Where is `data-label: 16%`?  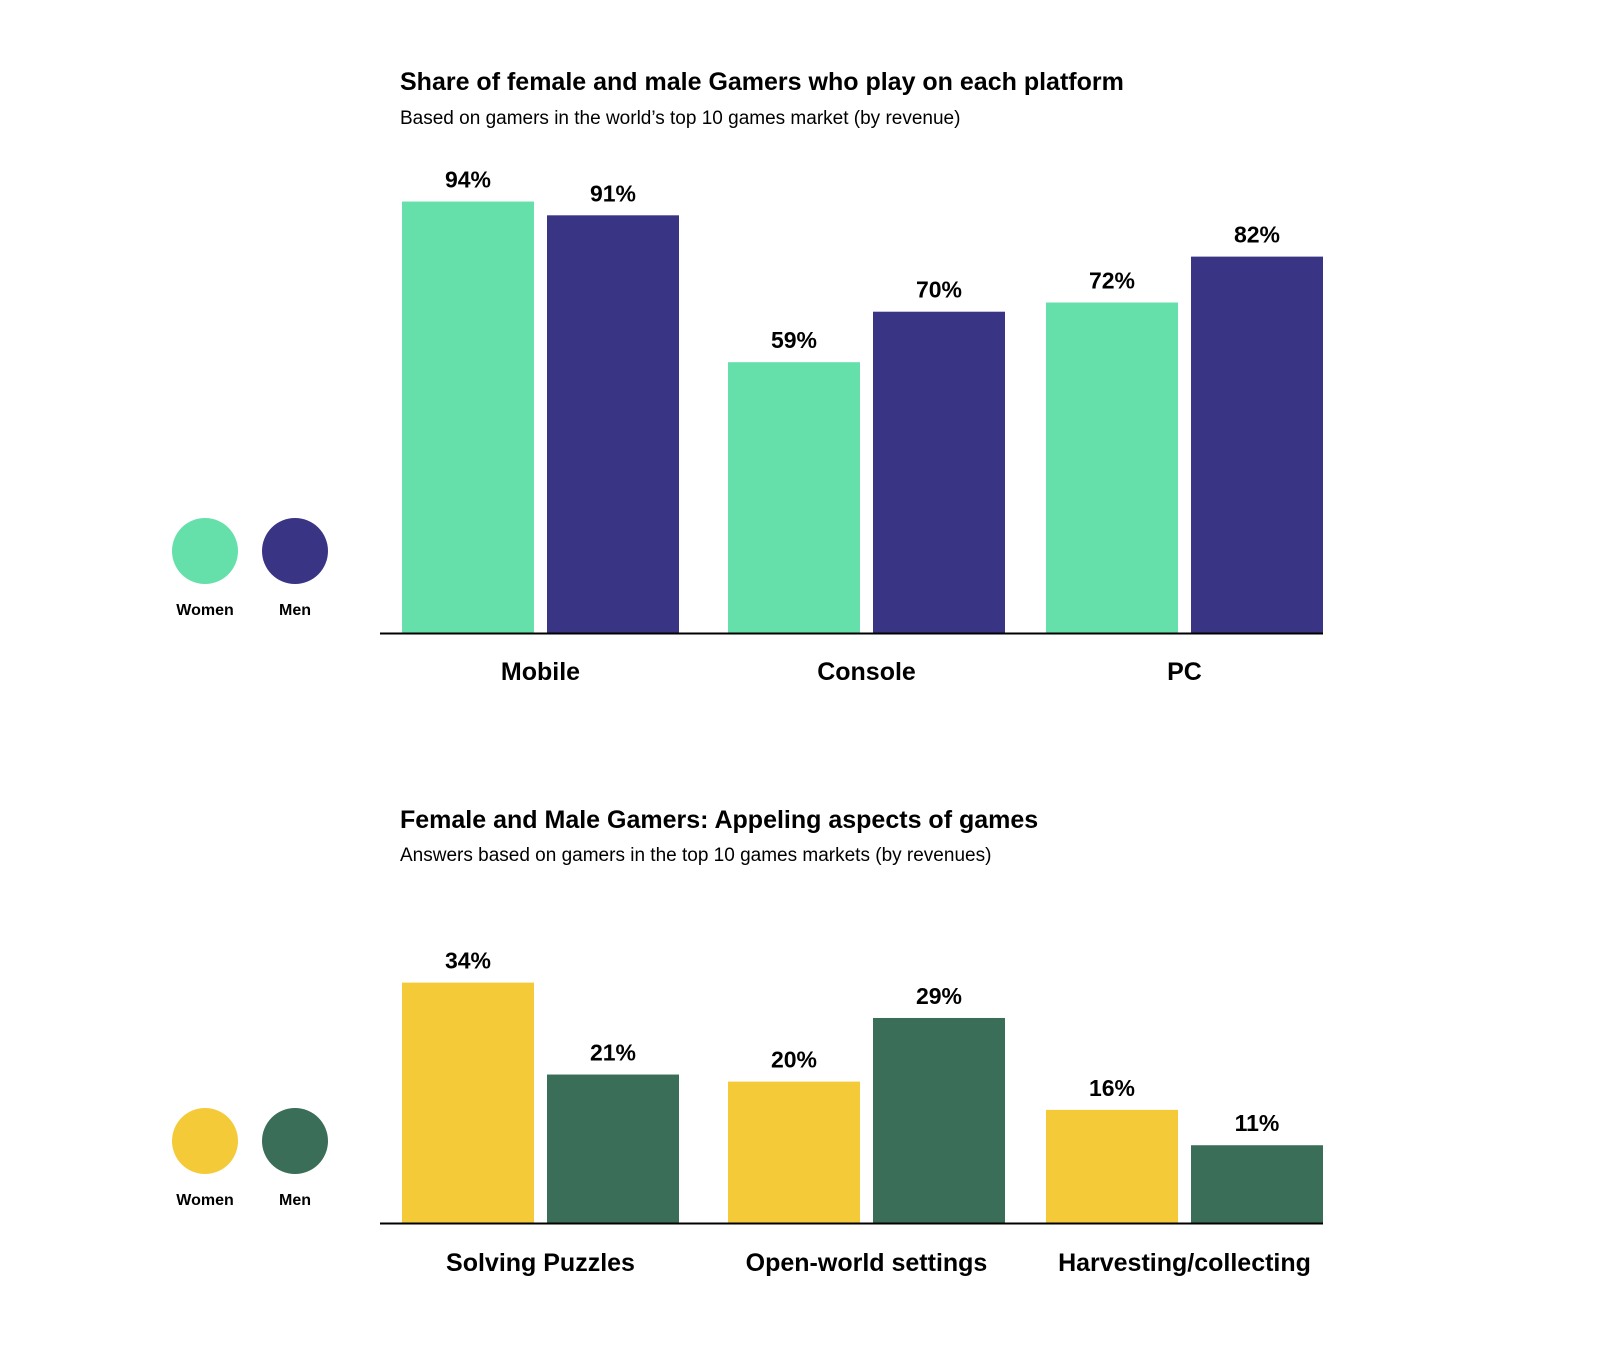
data-label: 16% is located at coordinates (1112, 1088).